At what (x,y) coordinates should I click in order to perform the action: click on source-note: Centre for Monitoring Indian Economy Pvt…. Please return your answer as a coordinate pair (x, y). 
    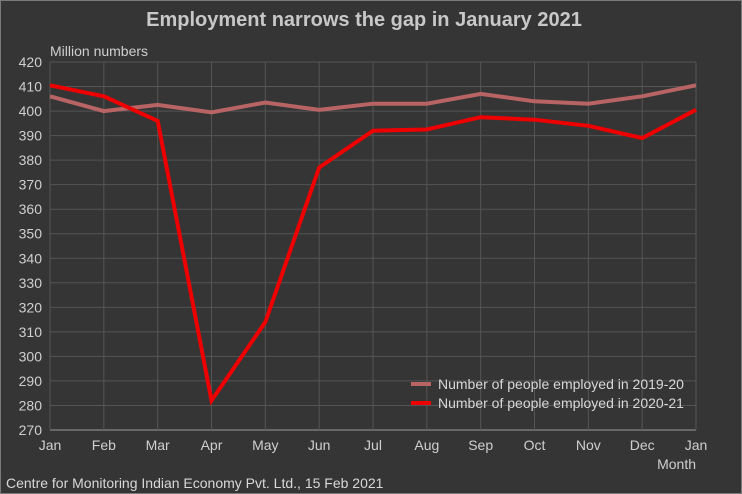
    Looking at the image, I should click on (195, 483).